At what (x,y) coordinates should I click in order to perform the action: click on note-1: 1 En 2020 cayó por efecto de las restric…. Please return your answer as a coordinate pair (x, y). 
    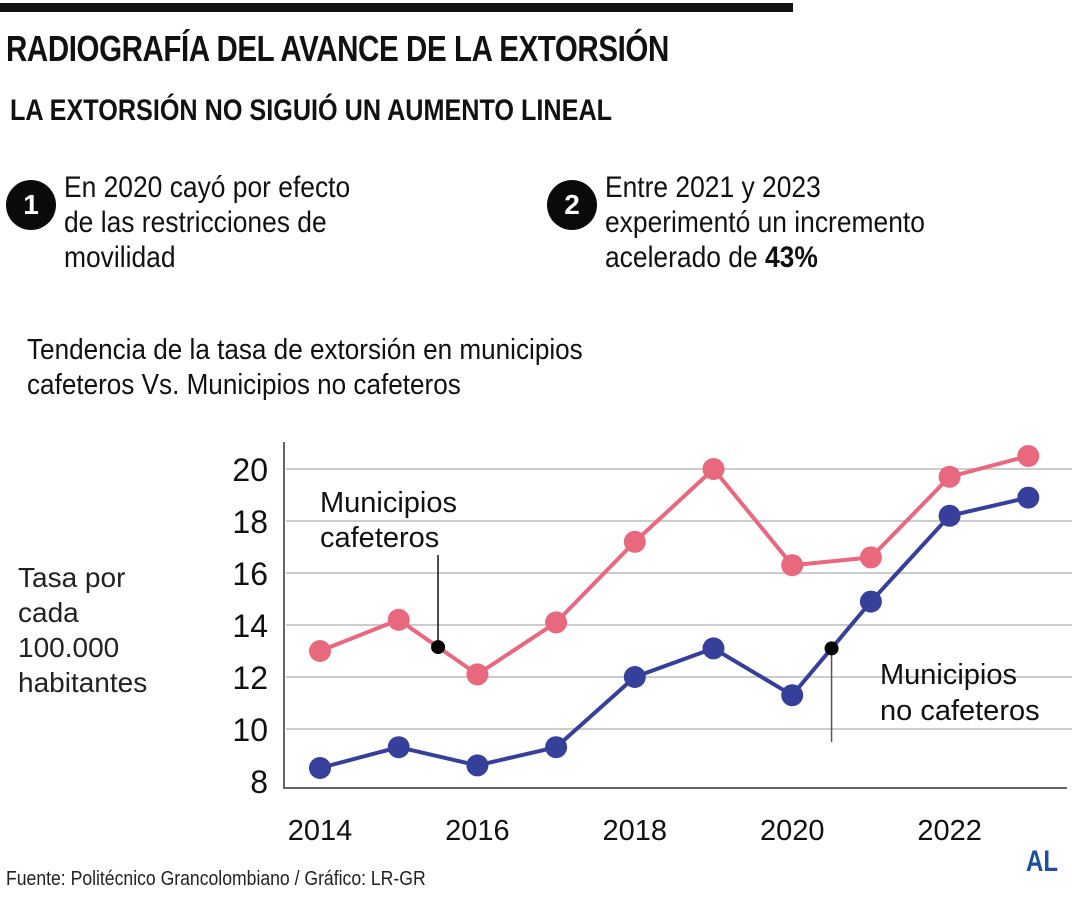
    Looking at the image, I should click on (197, 222).